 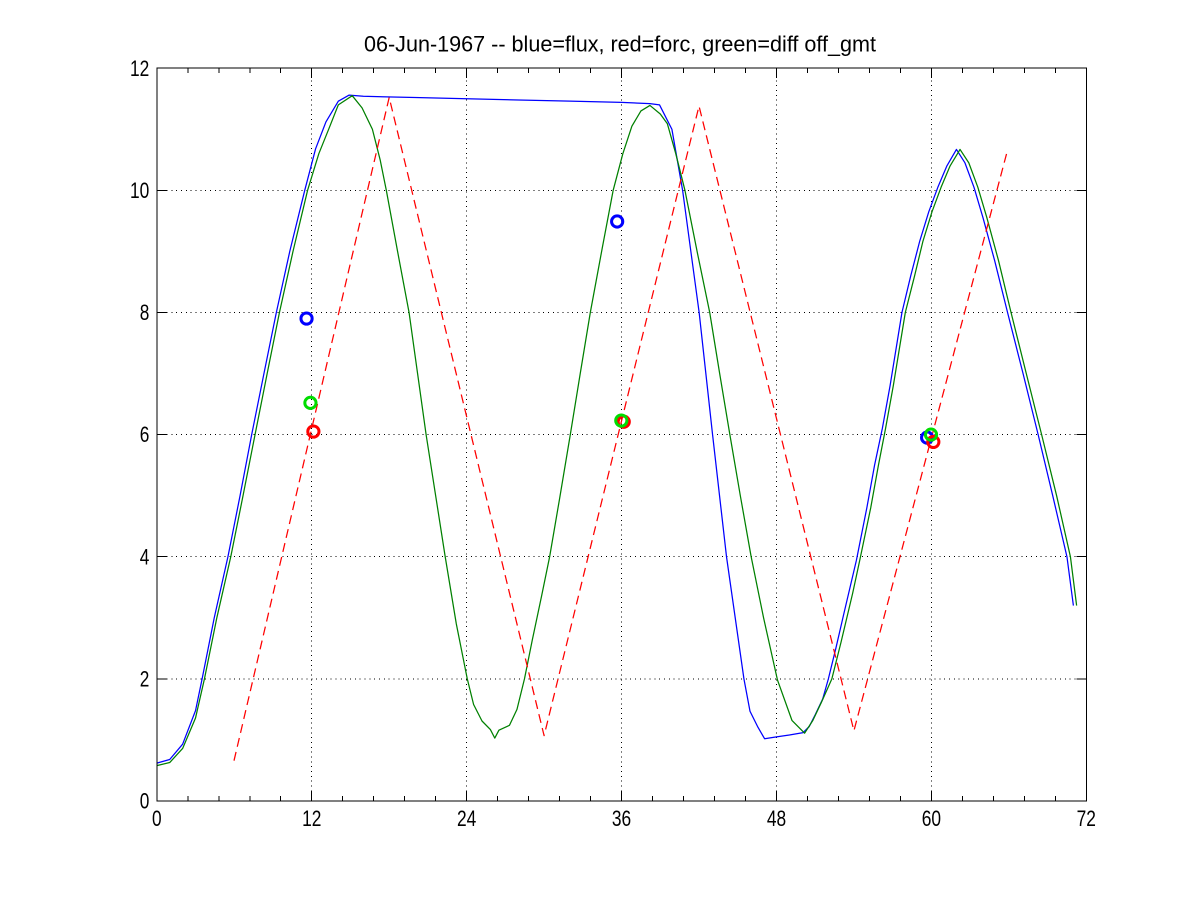 I want to click on svg-text: 6, so click(x=145, y=434).